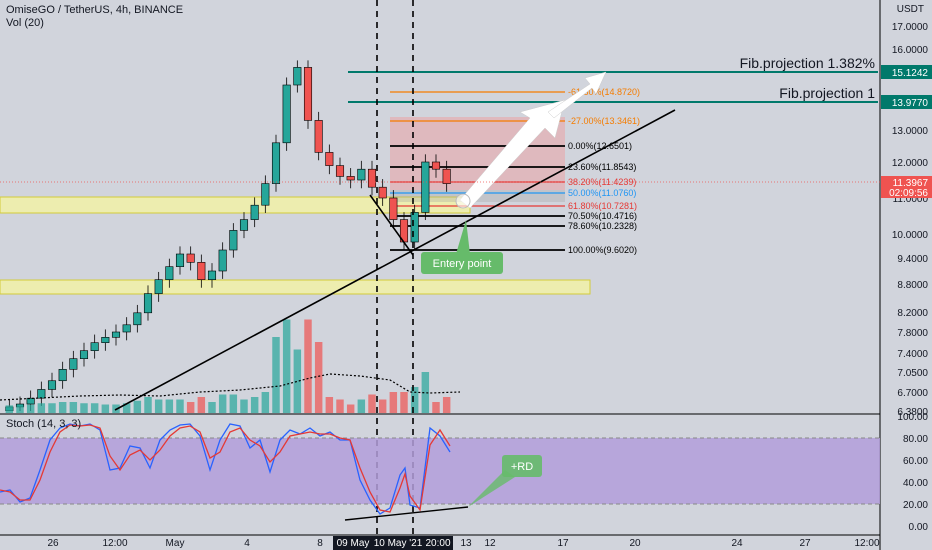 This screenshot has height=550, width=932. I want to click on time-tick-13: 13, so click(466, 543).